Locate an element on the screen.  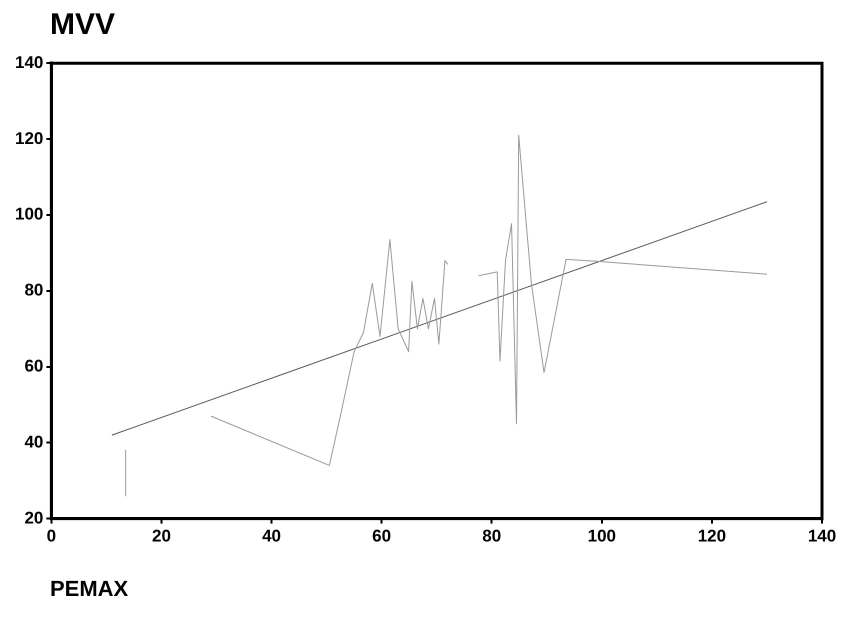
y-tick-label: 40 is located at coordinates (34, 442).